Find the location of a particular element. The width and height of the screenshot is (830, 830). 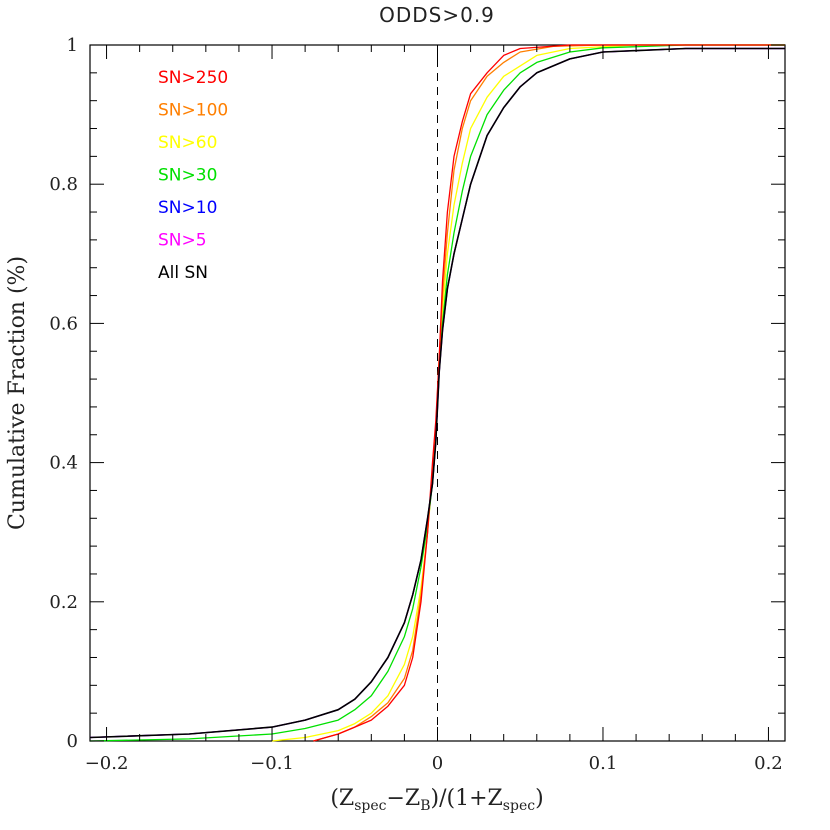

chart-title: ODDS>0.9 is located at coordinates (437, 15).